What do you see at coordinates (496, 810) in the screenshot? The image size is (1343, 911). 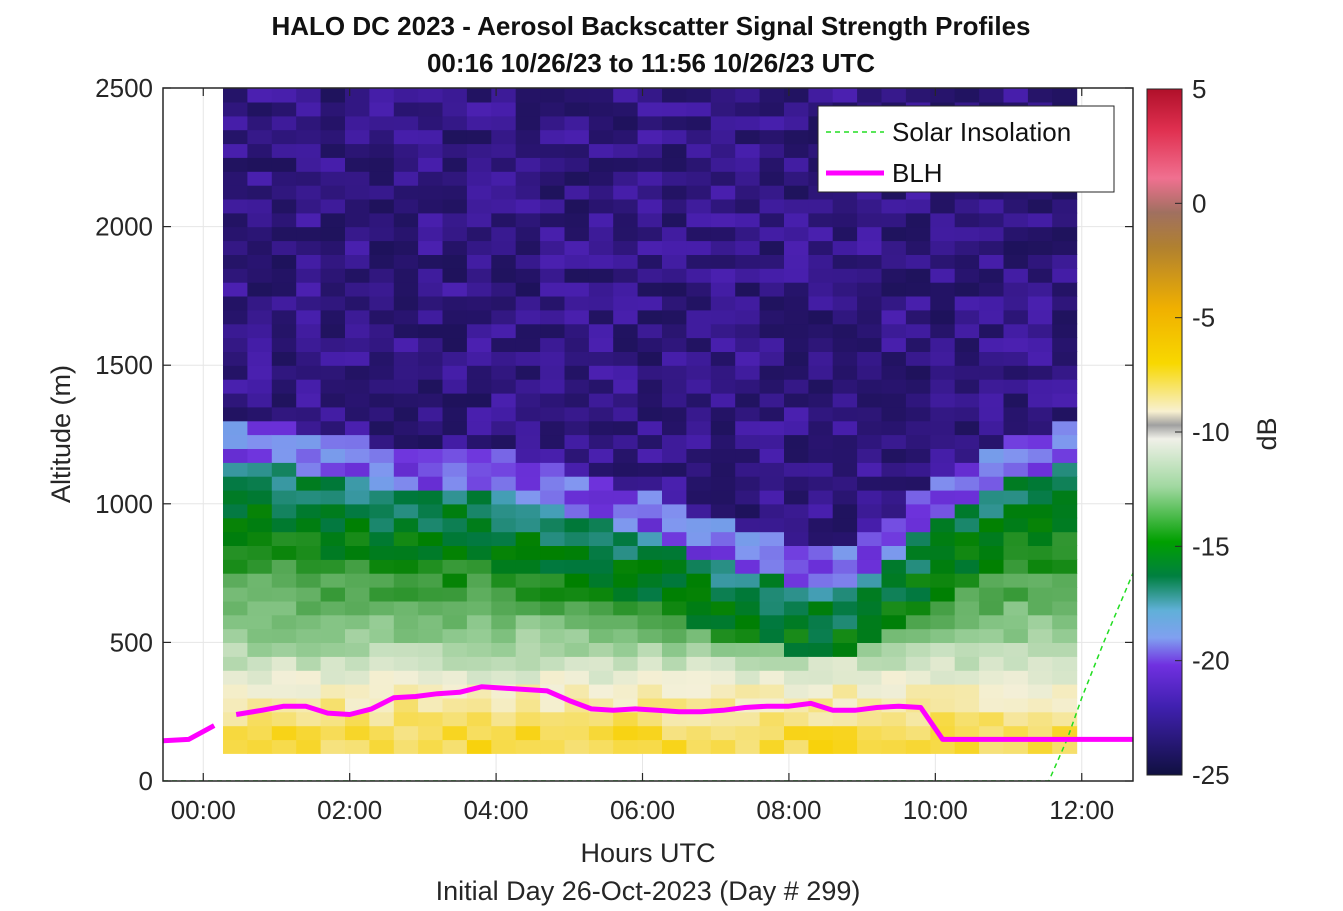 I see `x-tick-label-2: 04:00` at bounding box center [496, 810].